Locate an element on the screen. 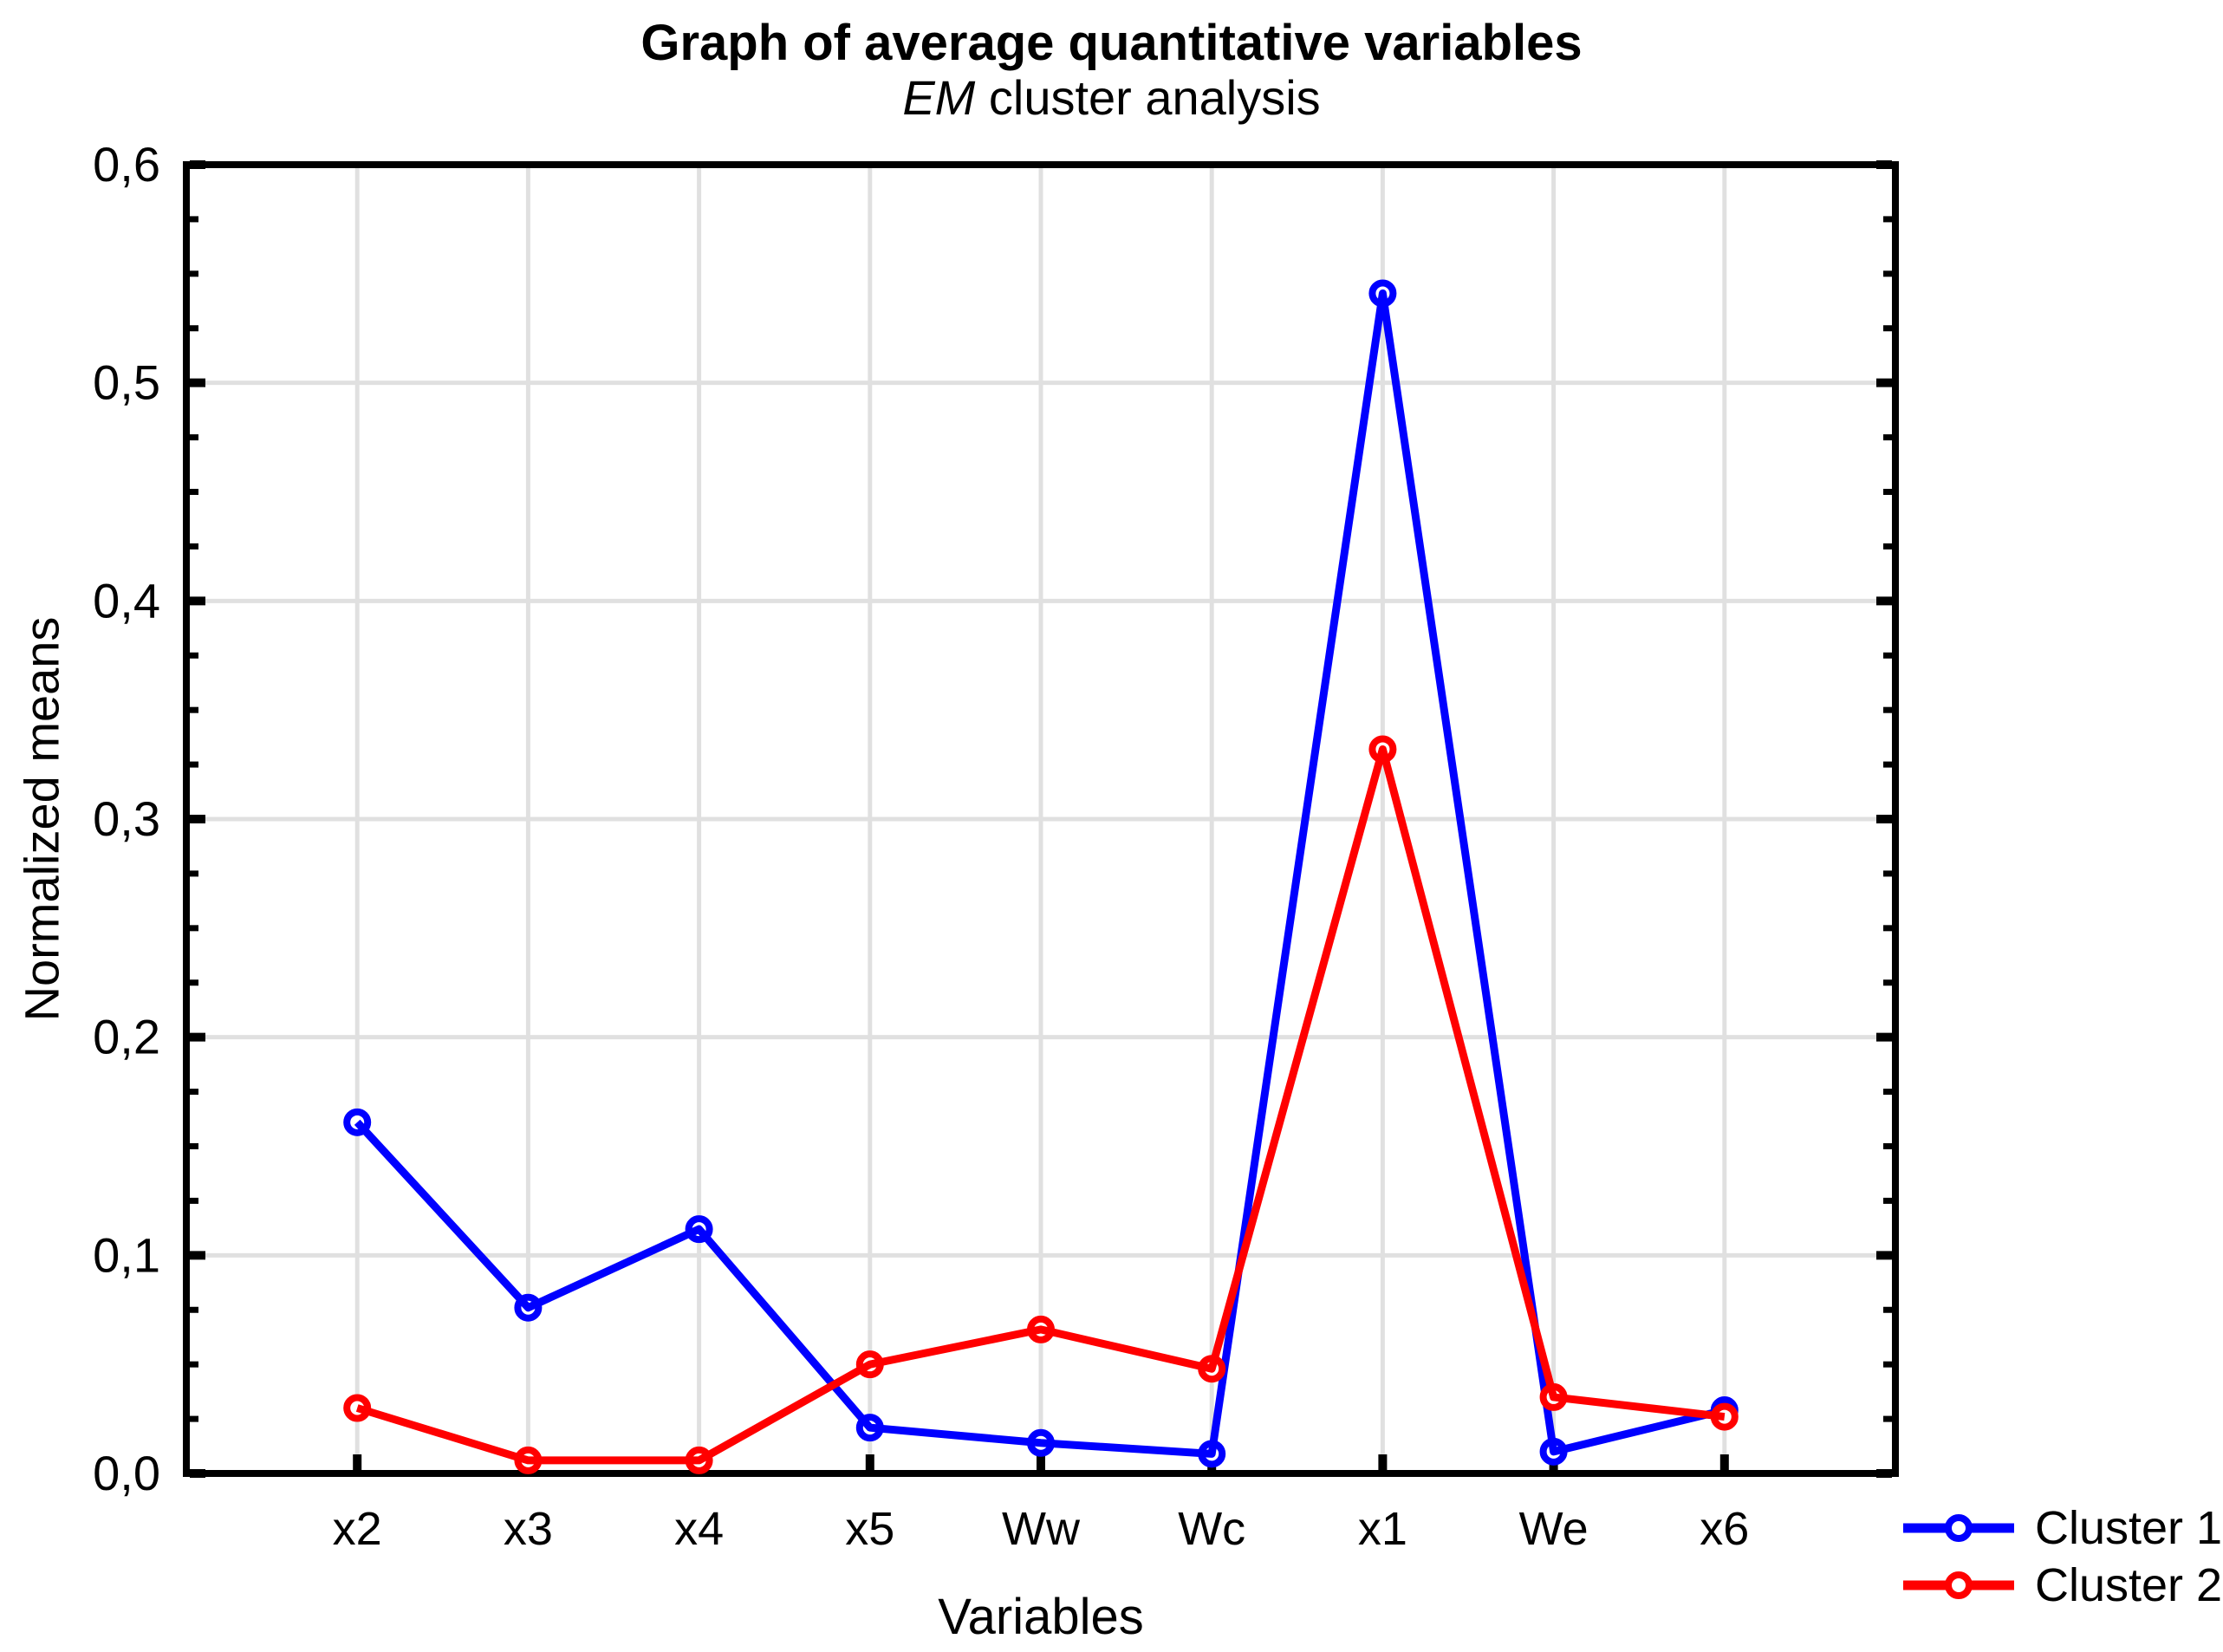 Image resolution: width=2223 pixels, height=1652 pixels. y-tick-label: 0,4 is located at coordinates (126, 600).